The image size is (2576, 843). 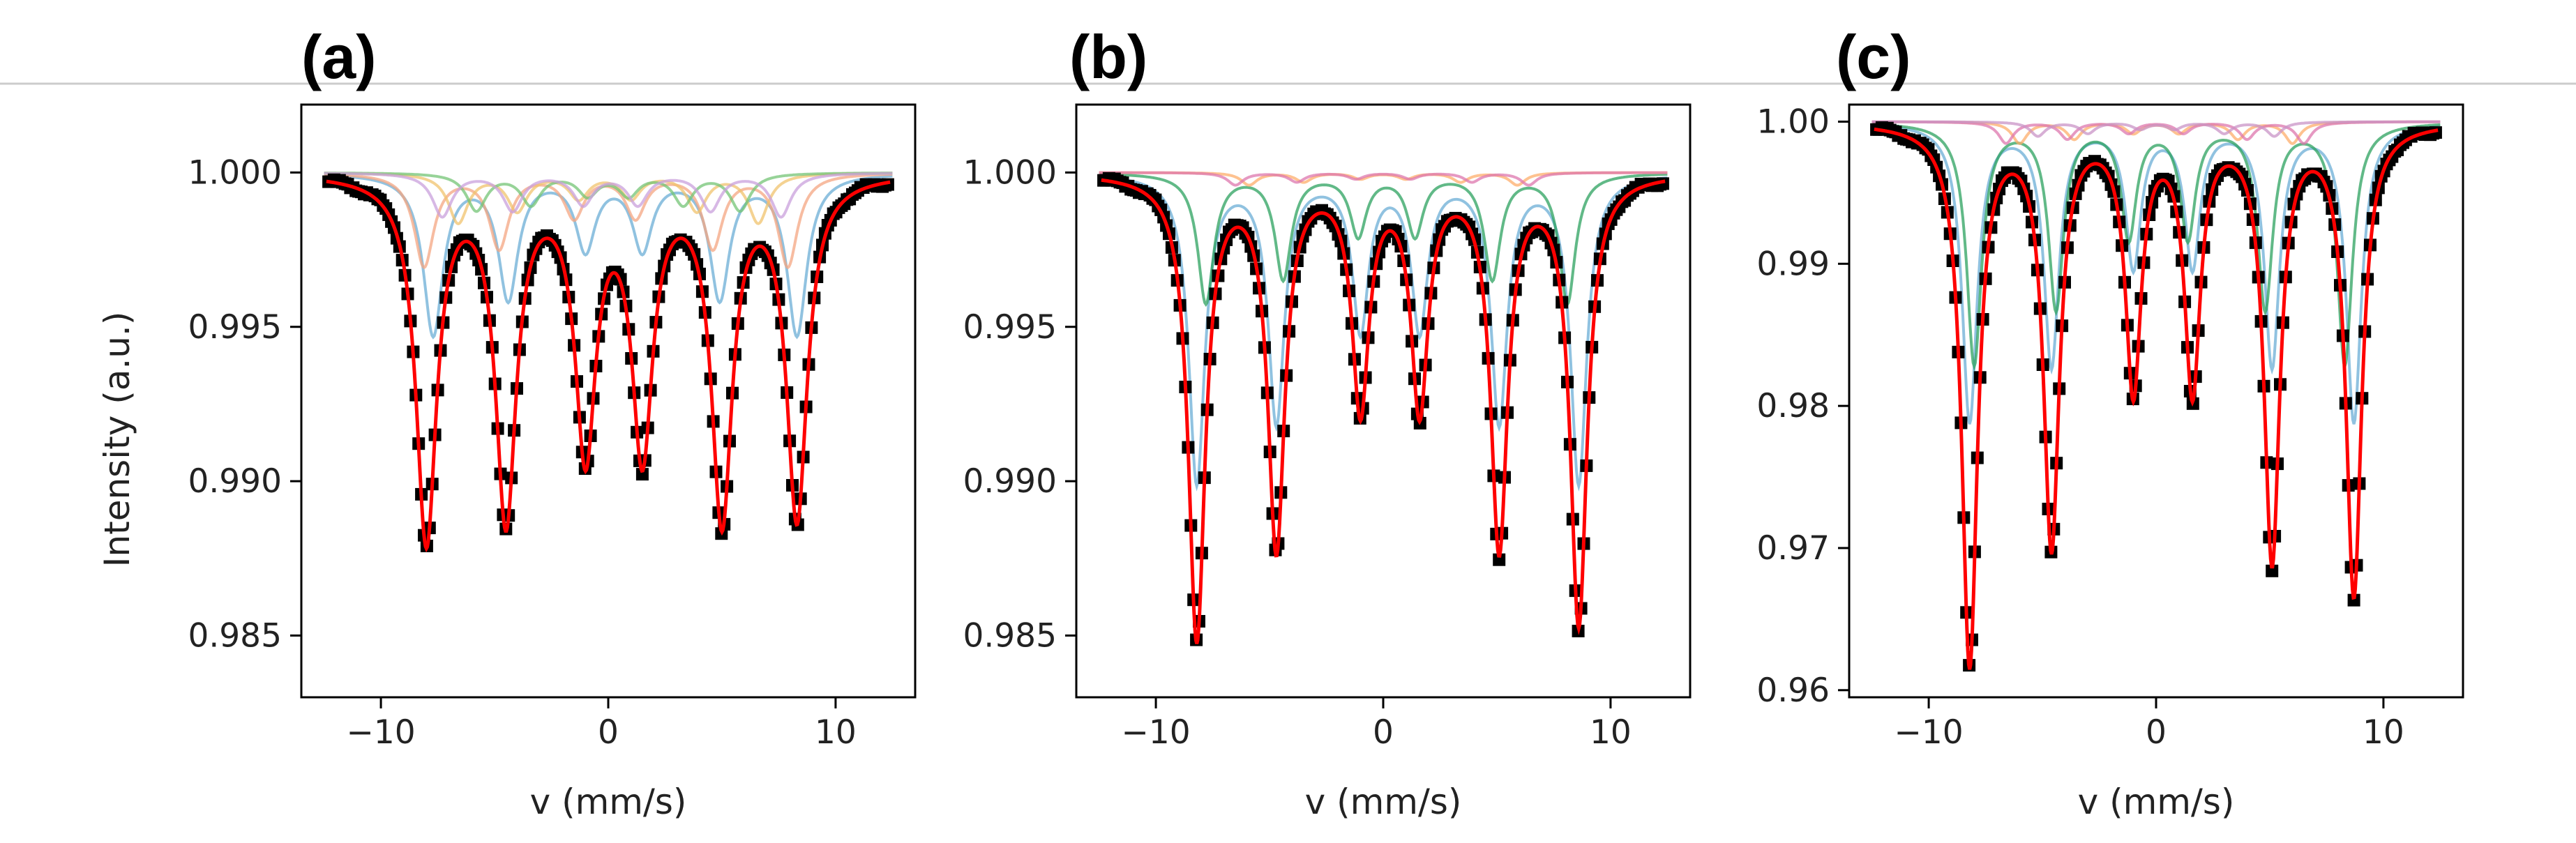 What do you see at coordinates (1793, 406) in the screenshot?
I see `y-tick-label: 0.98` at bounding box center [1793, 406].